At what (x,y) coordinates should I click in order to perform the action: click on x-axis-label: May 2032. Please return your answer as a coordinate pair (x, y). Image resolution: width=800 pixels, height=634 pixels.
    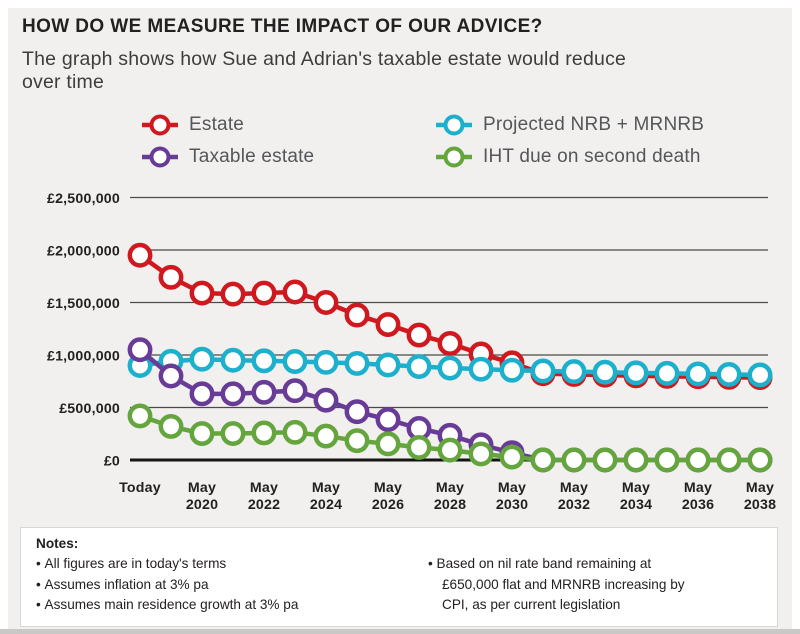
    Looking at the image, I should click on (574, 496).